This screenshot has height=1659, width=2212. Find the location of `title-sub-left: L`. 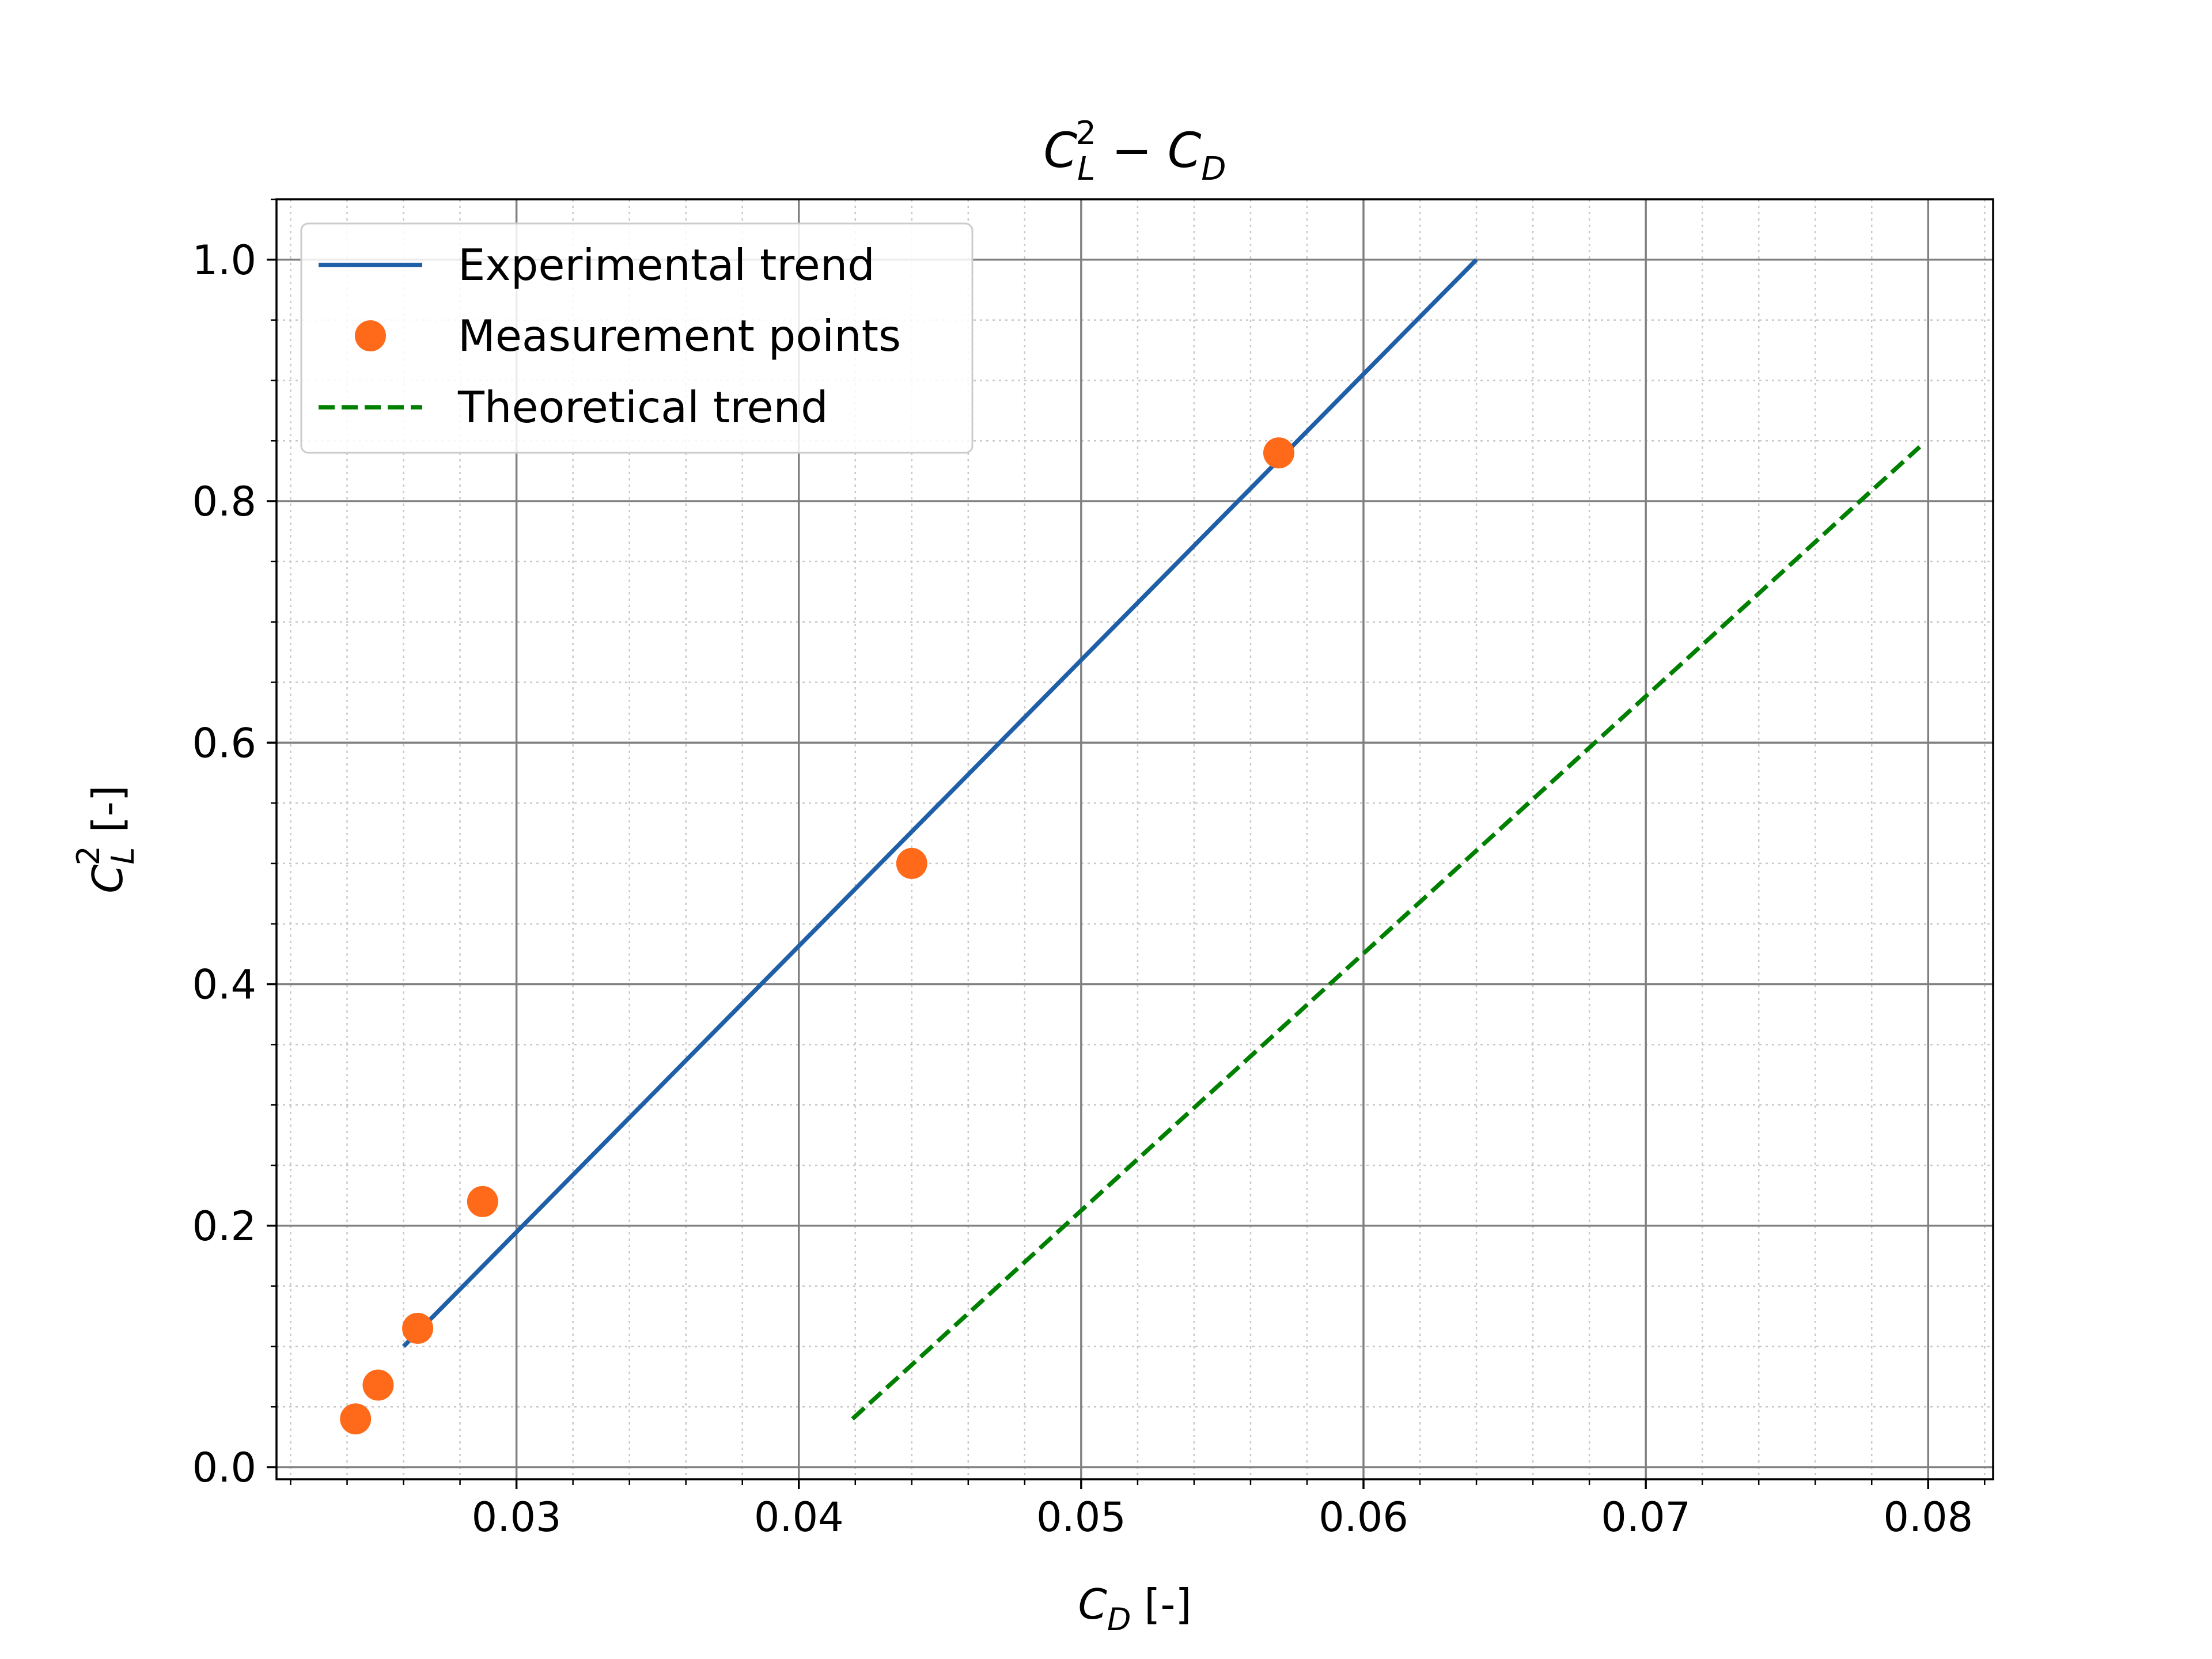

title-sub-left: L is located at coordinates (1086, 169).